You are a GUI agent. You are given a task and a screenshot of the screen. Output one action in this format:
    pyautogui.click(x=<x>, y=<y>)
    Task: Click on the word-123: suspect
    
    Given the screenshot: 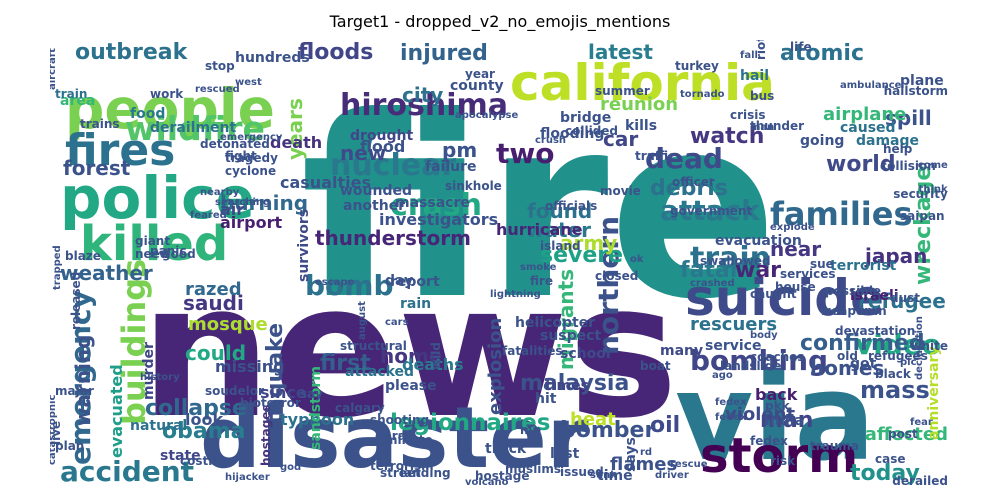 What is the action you would take?
    pyautogui.click(x=570, y=336)
    